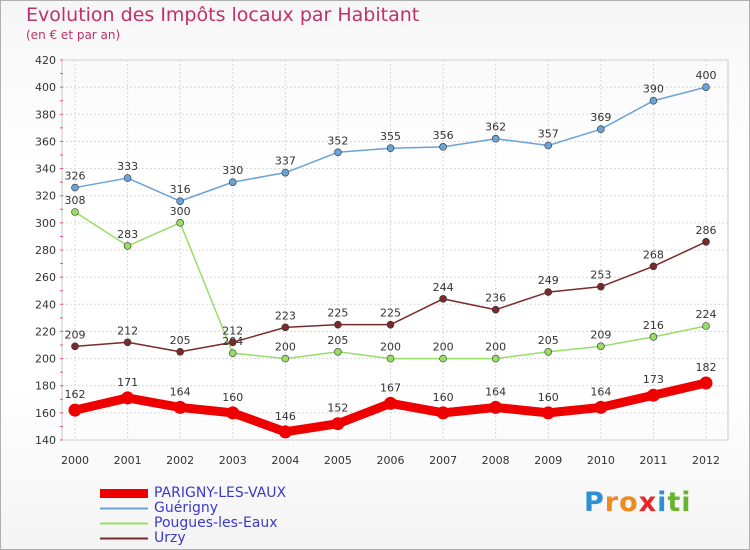 This screenshot has width=750, height=550. What do you see at coordinates (45, 386) in the screenshot?
I see `y-tick-label: 180` at bounding box center [45, 386].